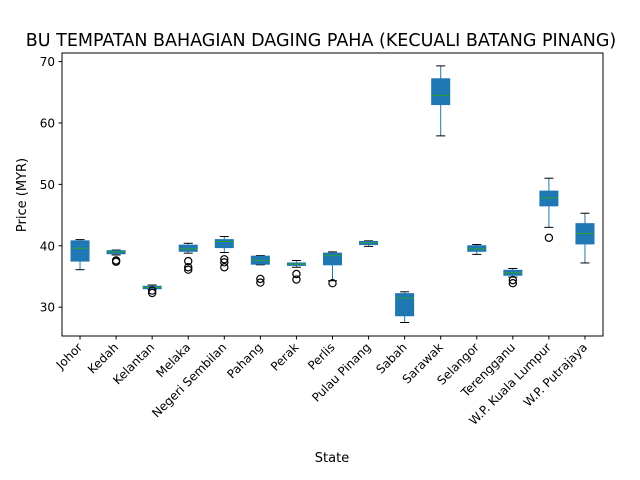  I want to click on box-kelantan, so click(152, 291).